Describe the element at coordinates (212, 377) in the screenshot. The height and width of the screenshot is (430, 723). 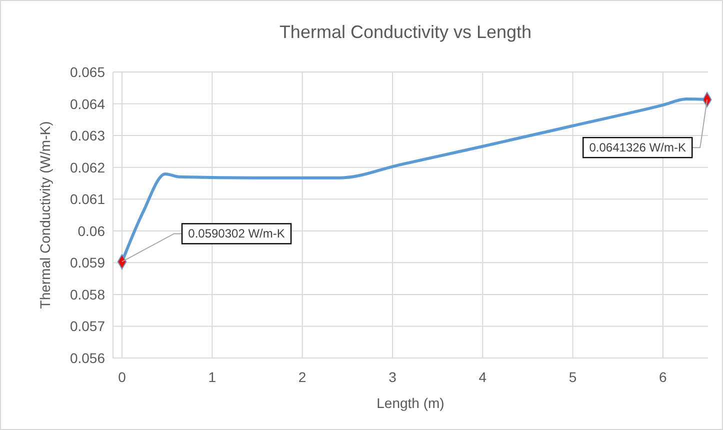
I see `x-tick-label: 1` at that location.